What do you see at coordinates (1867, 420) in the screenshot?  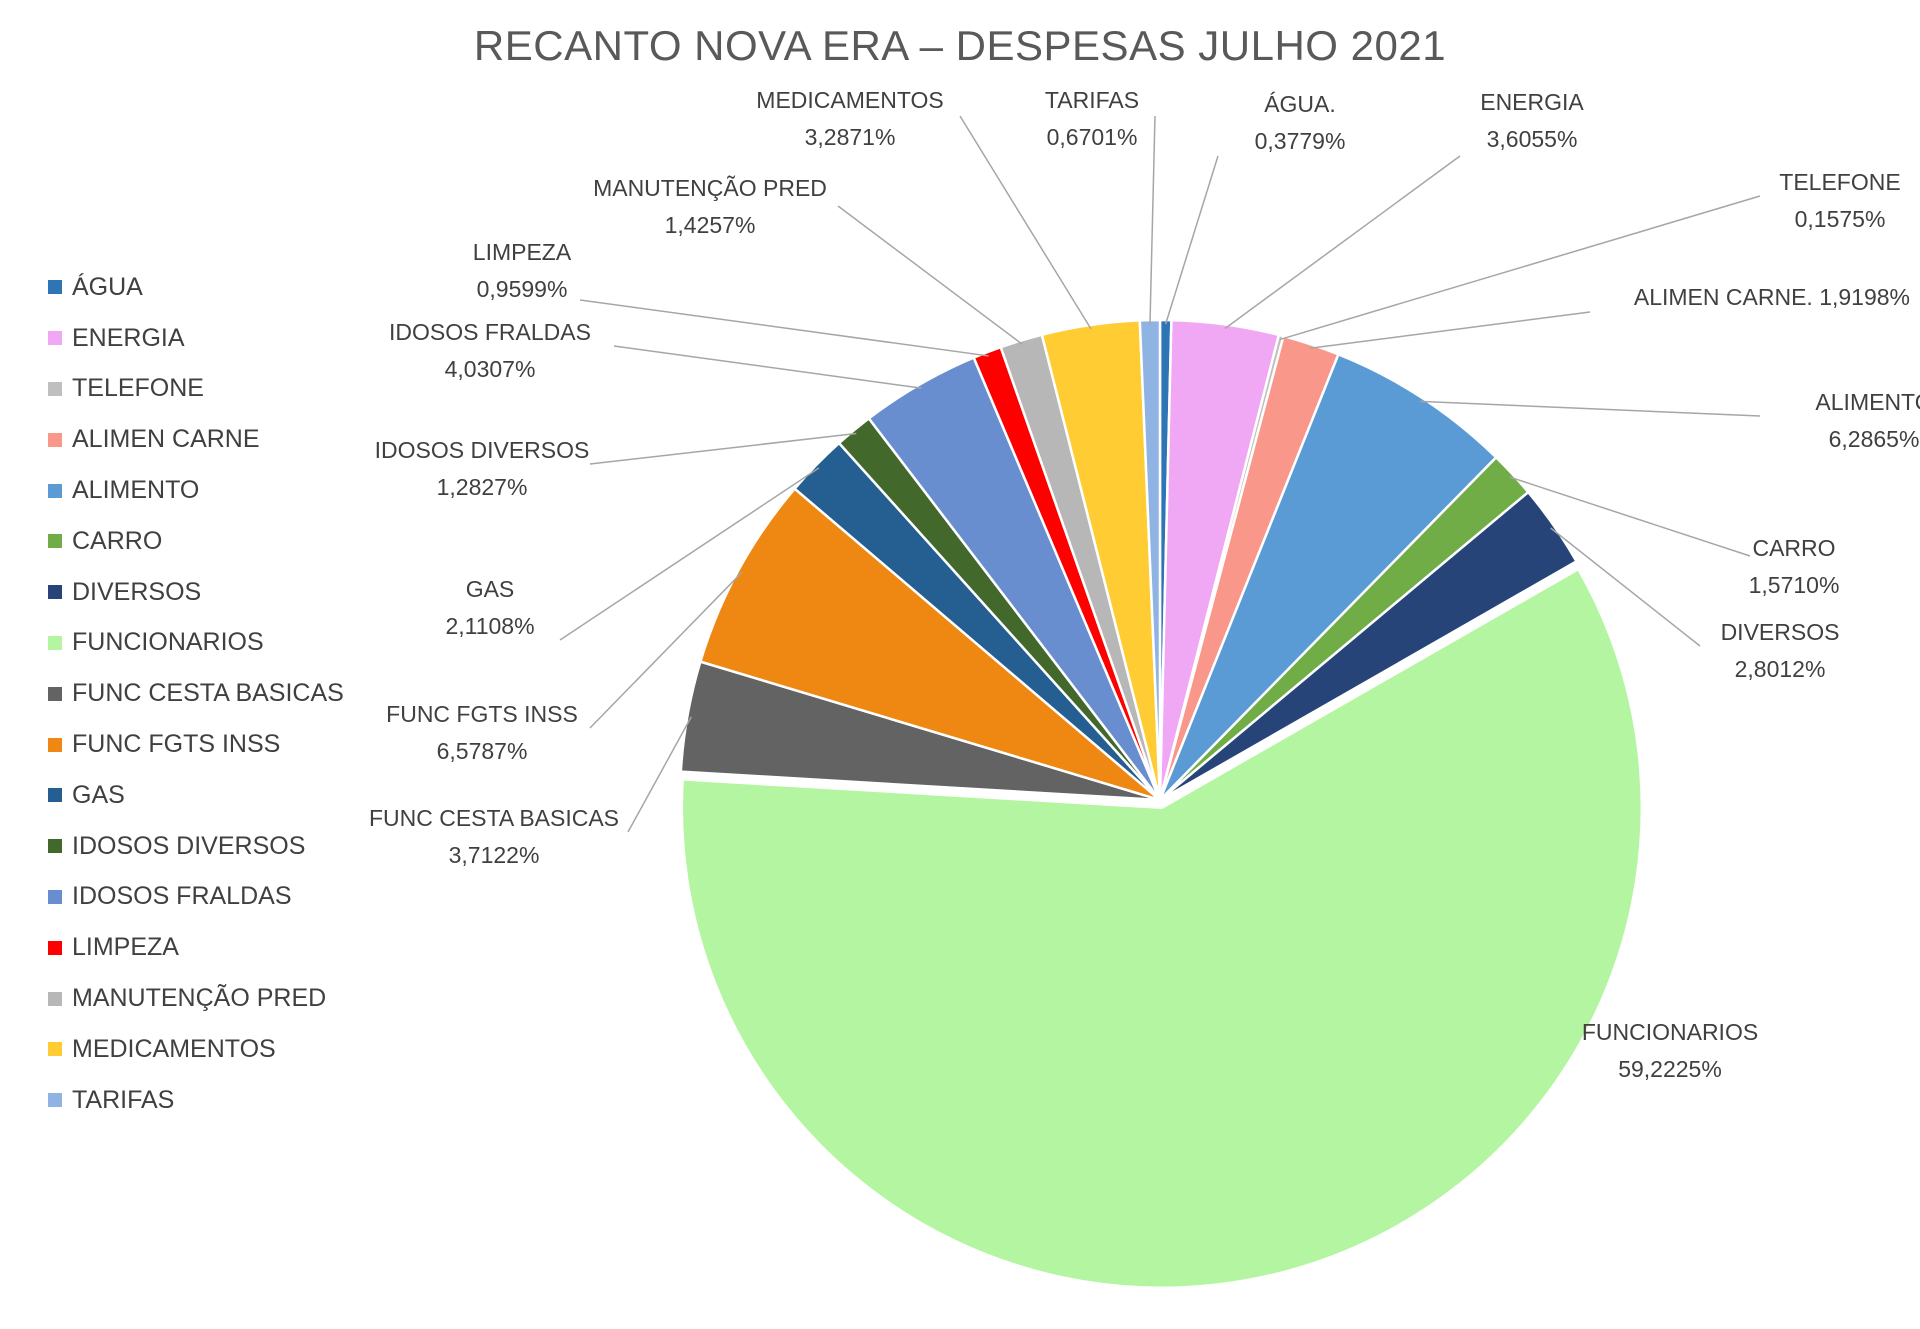 I see `data-label-alimento: ALIMENTO6,2865%` at bounding box center [1867, 420].